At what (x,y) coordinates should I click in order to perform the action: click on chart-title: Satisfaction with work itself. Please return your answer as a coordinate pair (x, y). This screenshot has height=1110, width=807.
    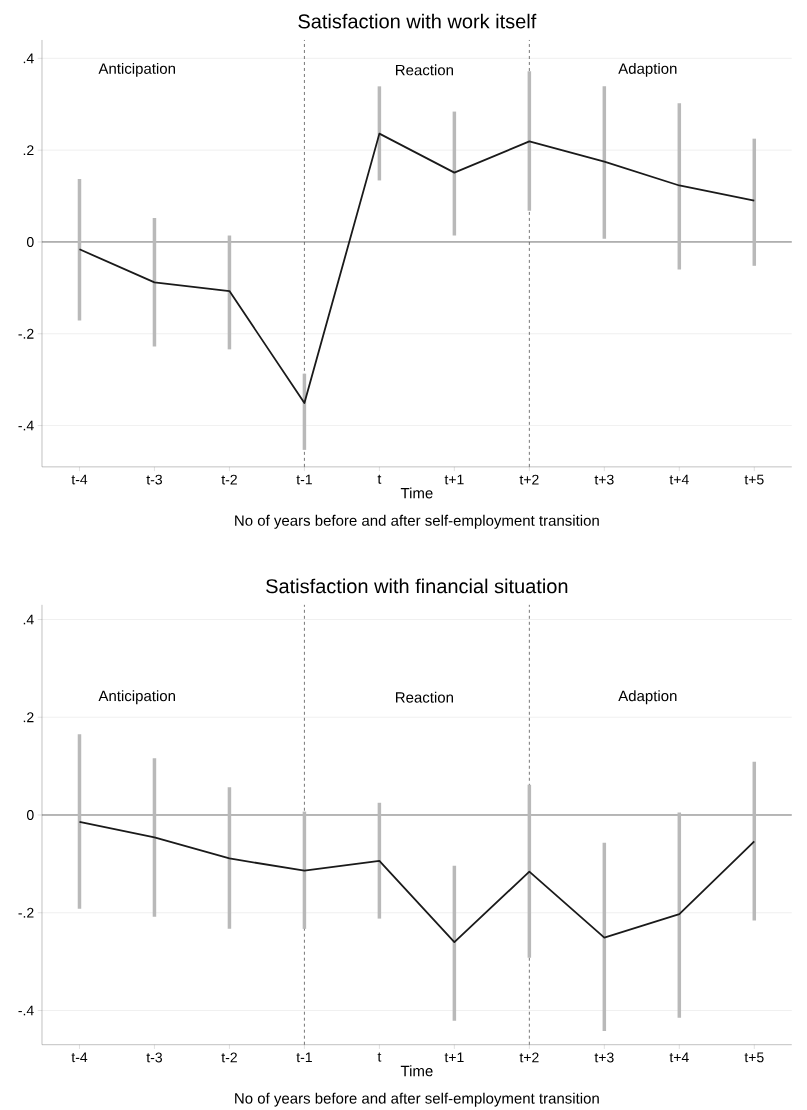
    Looking at the image, I should click on (417, 21).